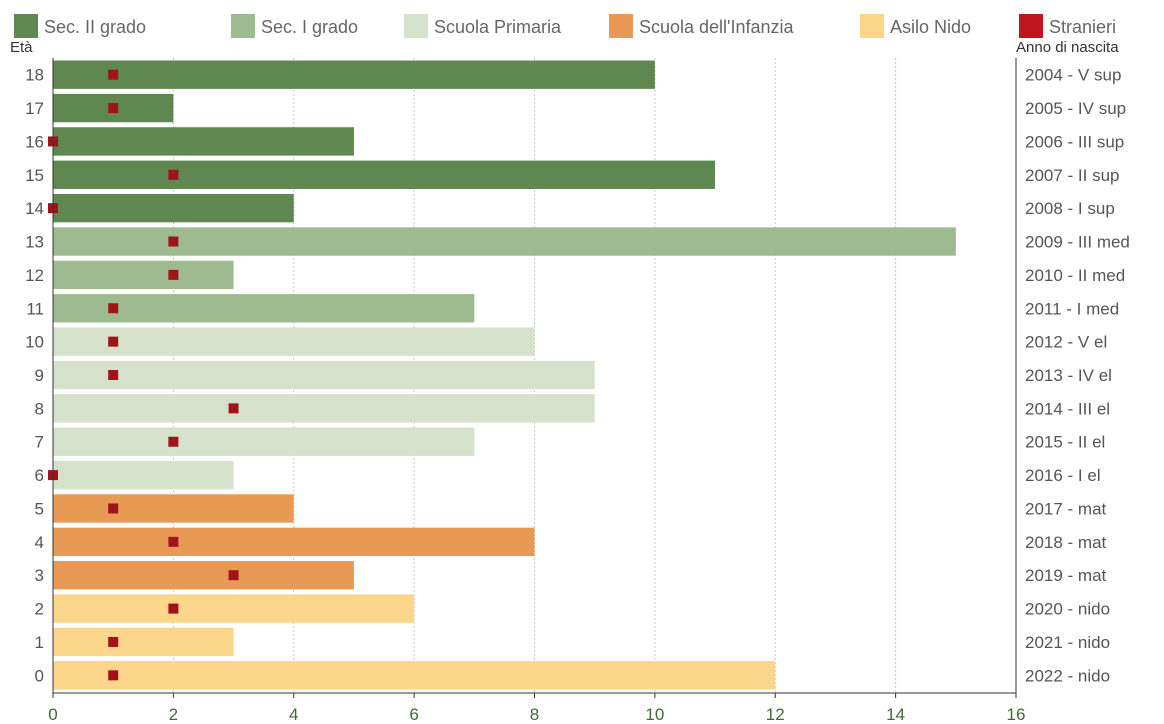 The height and width of the screenshot is (724, 1164). I want to click on age-label: 7, so click(39, 442).